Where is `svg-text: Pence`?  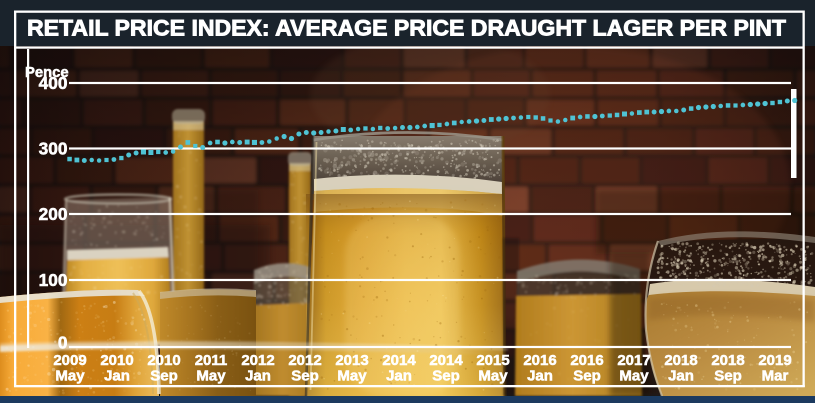 svg-text: Pence is located at coordinates (47, 73).